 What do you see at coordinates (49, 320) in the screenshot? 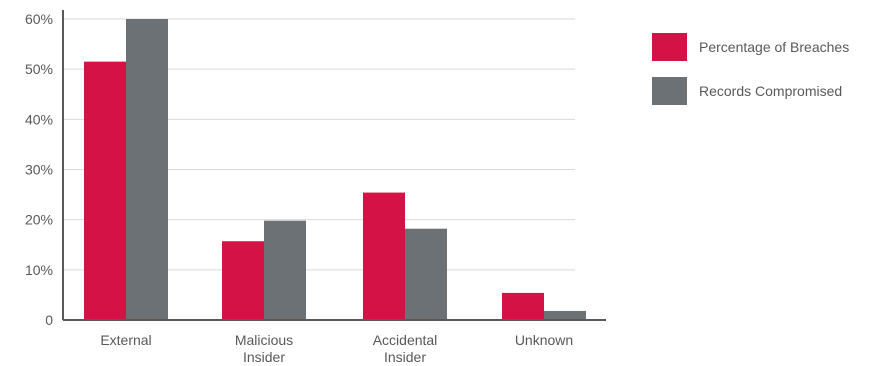
I see `y-tick-label: 0` at bounding box center [49, 320].